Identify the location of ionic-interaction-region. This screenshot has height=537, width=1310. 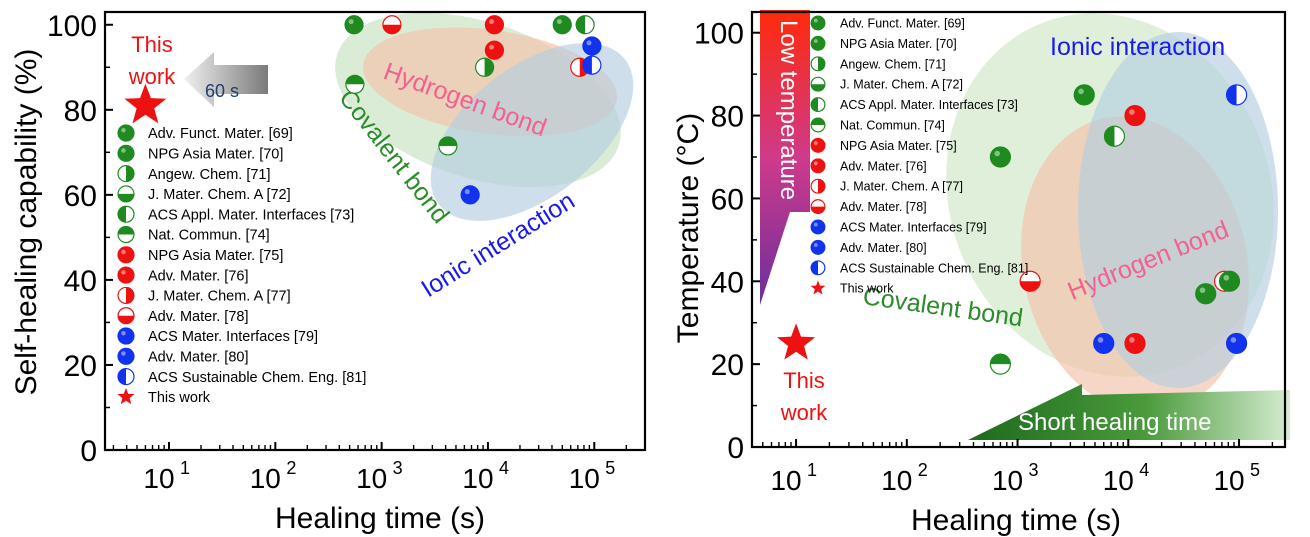
(532, 132).